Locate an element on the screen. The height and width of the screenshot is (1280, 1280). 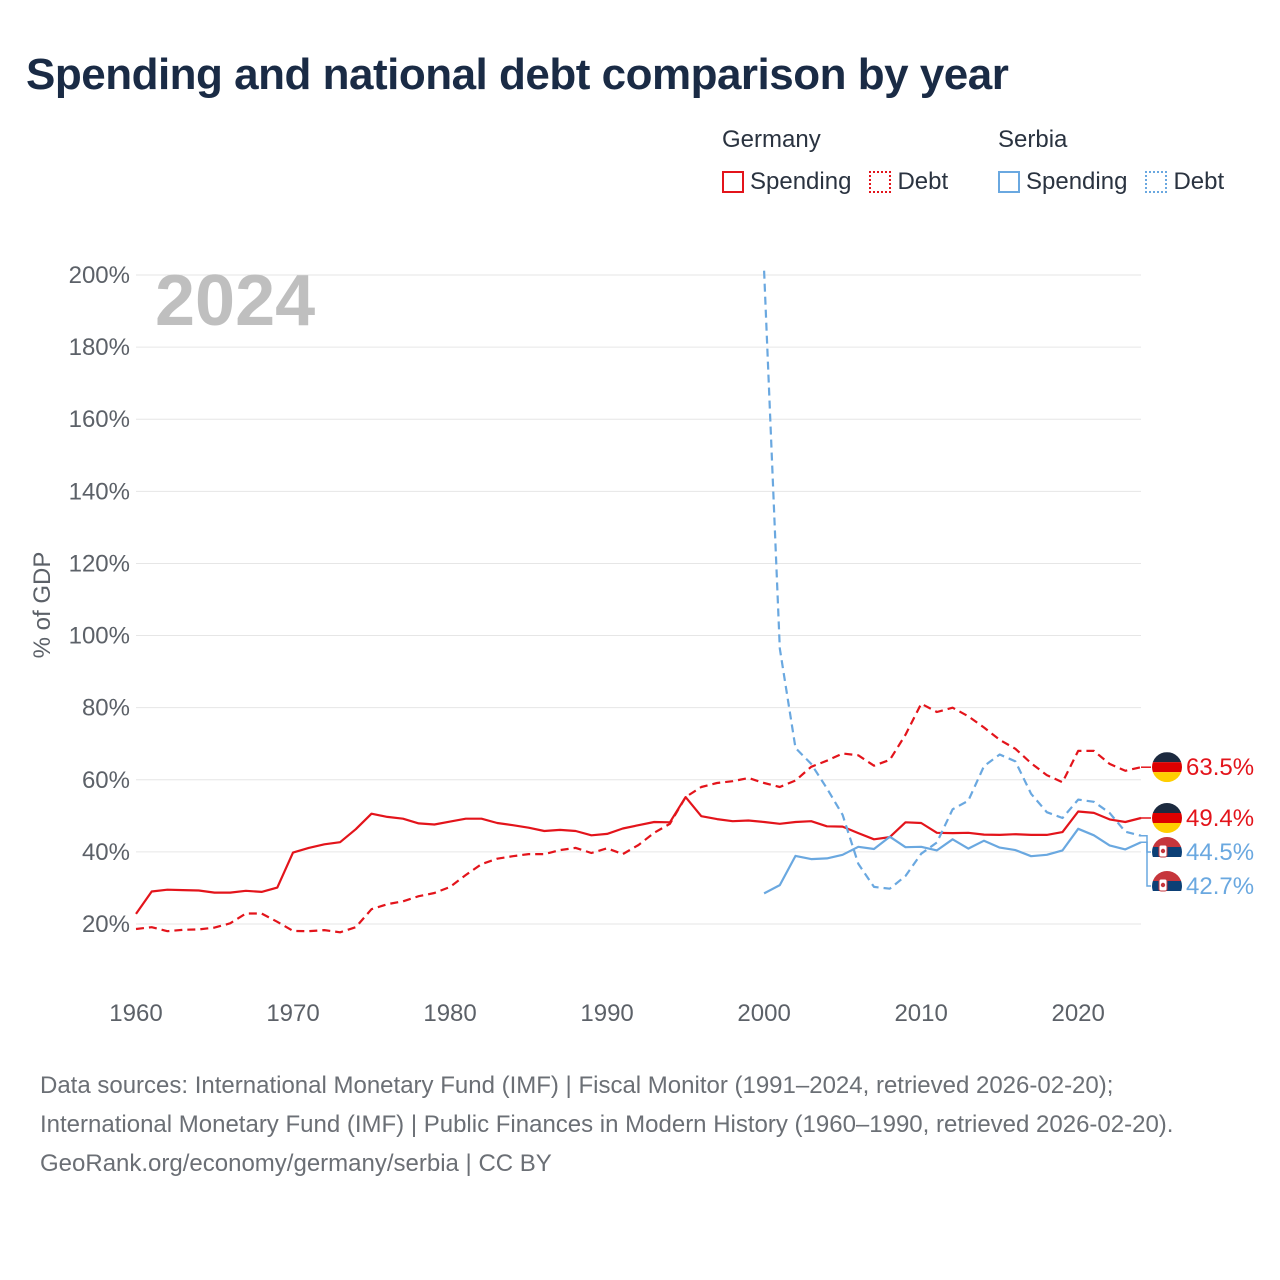
y-axis-label: % of GDP is located at coordinates (42, 605).